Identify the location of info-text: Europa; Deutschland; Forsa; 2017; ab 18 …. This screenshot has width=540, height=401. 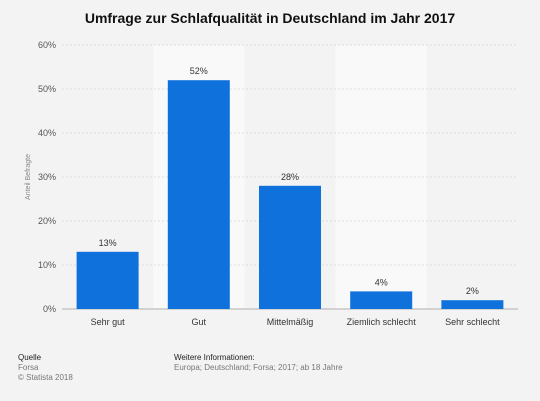
(258, 367).